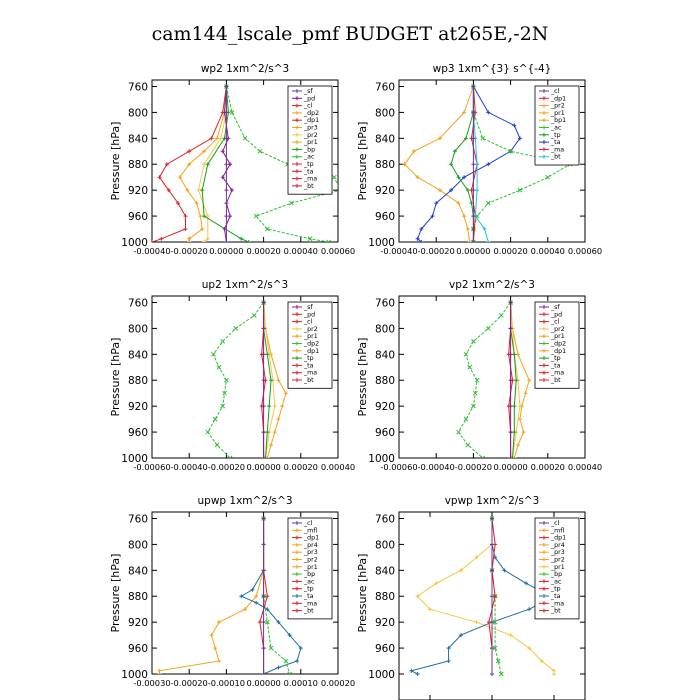 The width and height of the screenshot is (700, 700). Describe the element at coordinates (310, 142) in the screenshot. I see `legend-label: _pr1` at that location.